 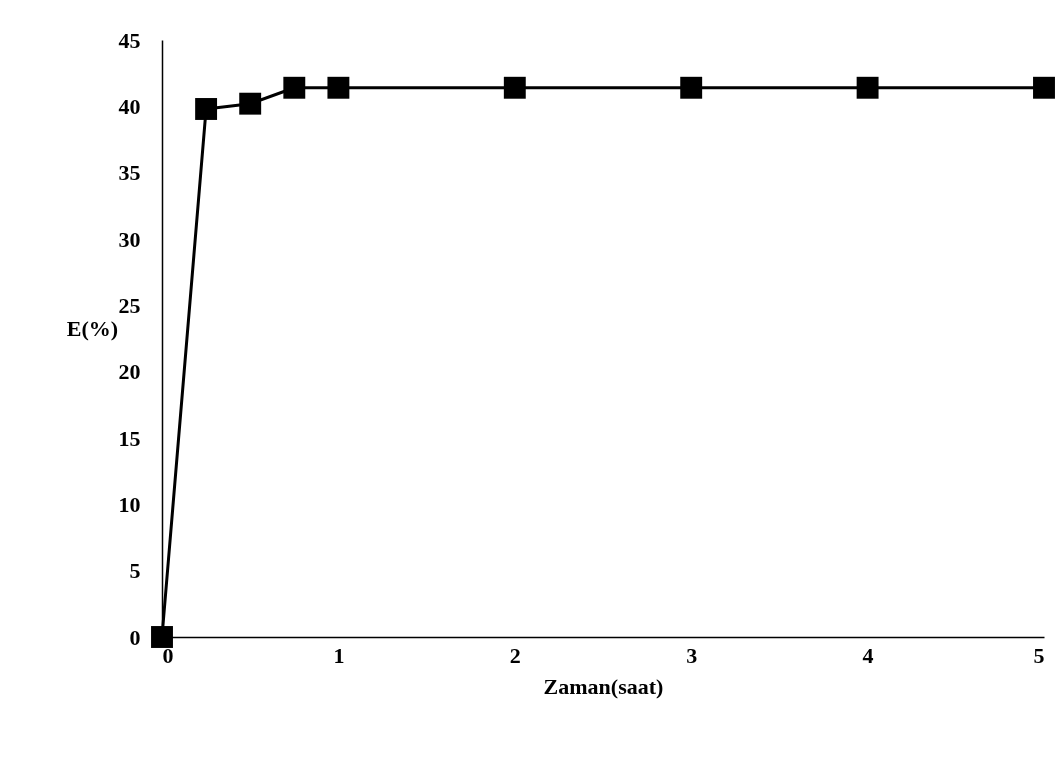 I want to click on x-tick-label: 0, so click(x=168, y=655).